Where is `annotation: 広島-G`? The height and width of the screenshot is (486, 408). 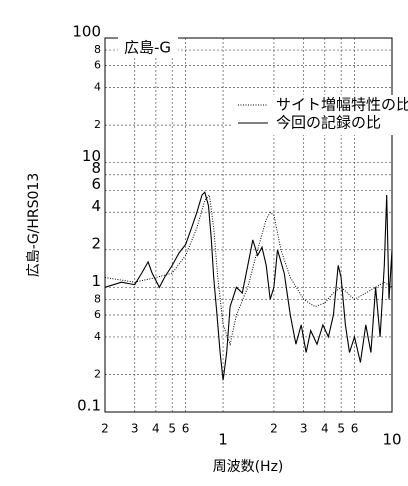 annotation: 広島-G is located at coordinates (147, 48).